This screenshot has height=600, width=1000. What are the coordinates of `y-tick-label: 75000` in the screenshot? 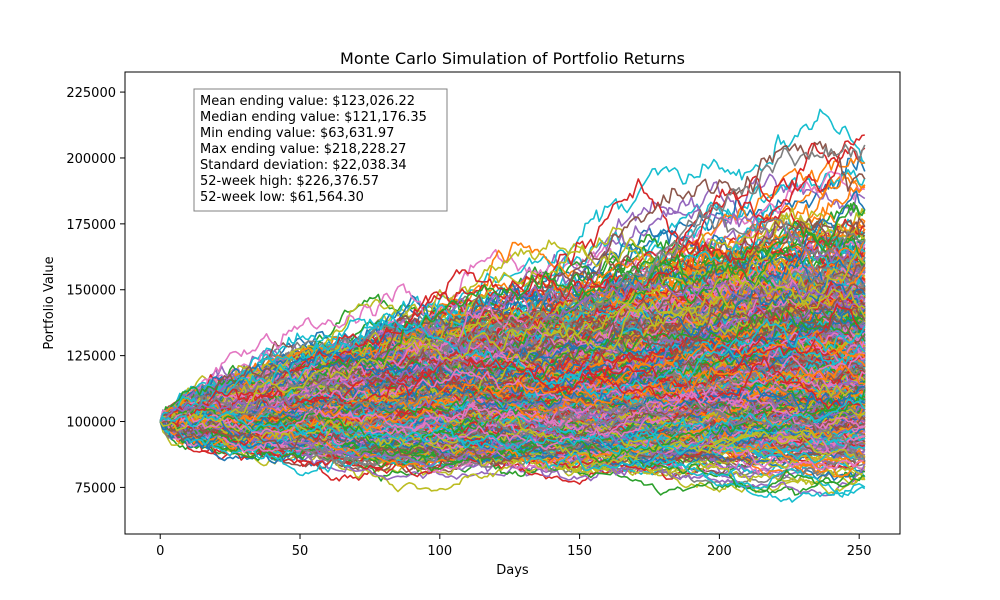 It's located at (95, 488).